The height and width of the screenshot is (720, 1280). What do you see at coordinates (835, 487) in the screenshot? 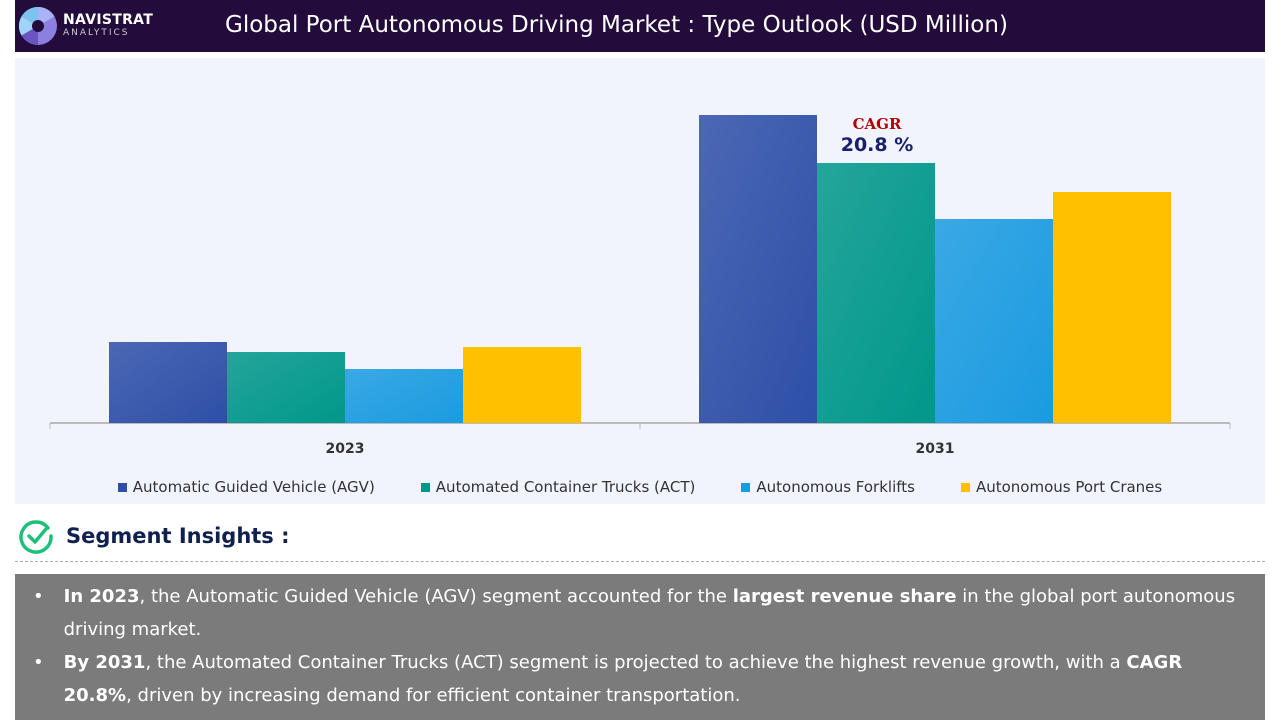
I see `legend-label: Autonomous Forklifts` at bounding box center [835, 487].